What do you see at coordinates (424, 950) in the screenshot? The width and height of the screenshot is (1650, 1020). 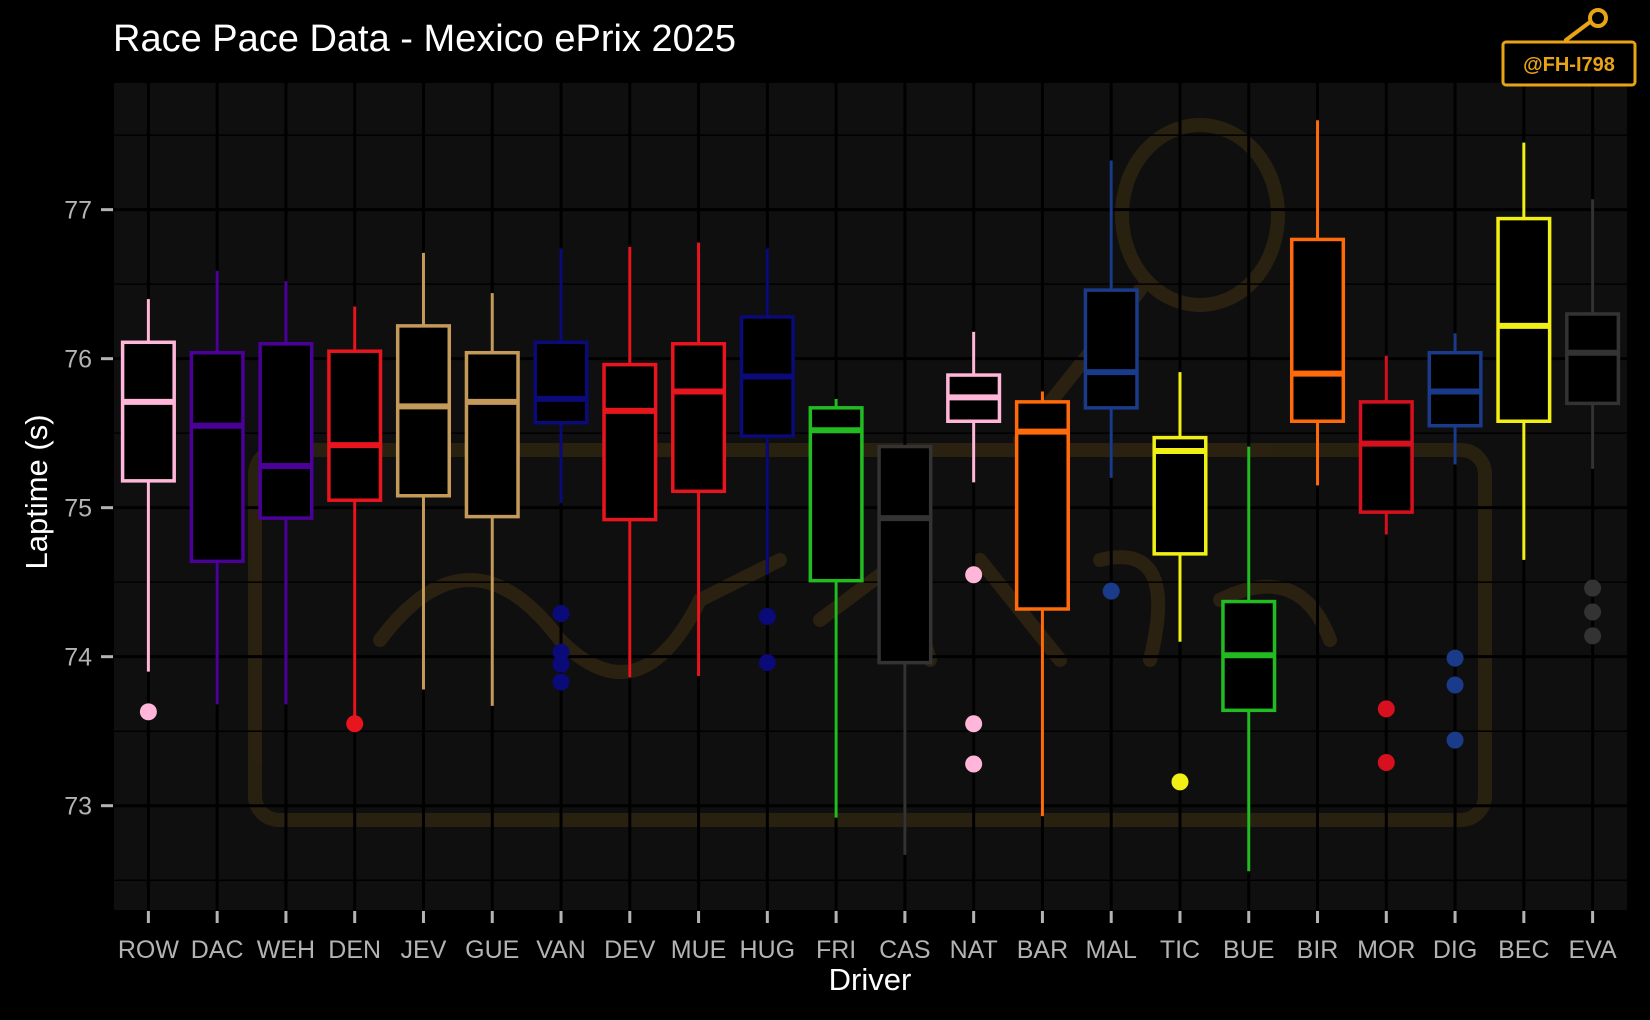 I see `x-tick-label: JEV` at bounding box center [424, 950].